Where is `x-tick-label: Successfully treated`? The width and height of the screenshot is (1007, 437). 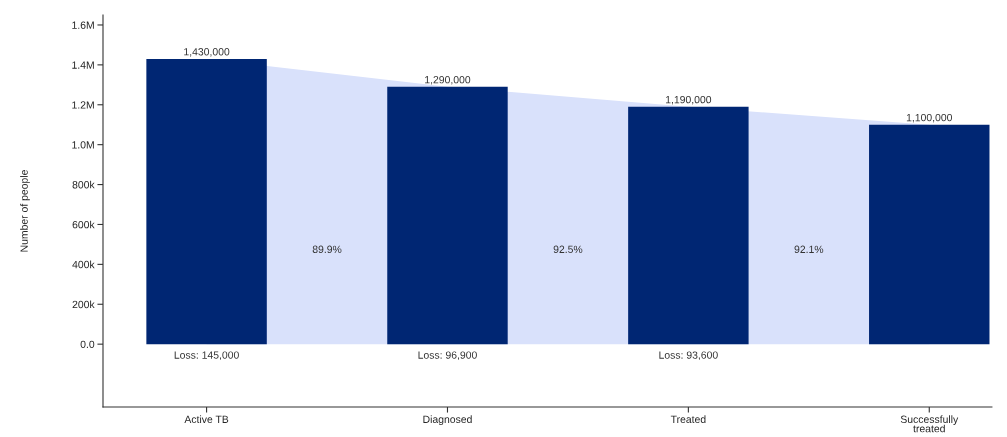 x-tick-label: Successfully treated is located at coordinates (929, 424).